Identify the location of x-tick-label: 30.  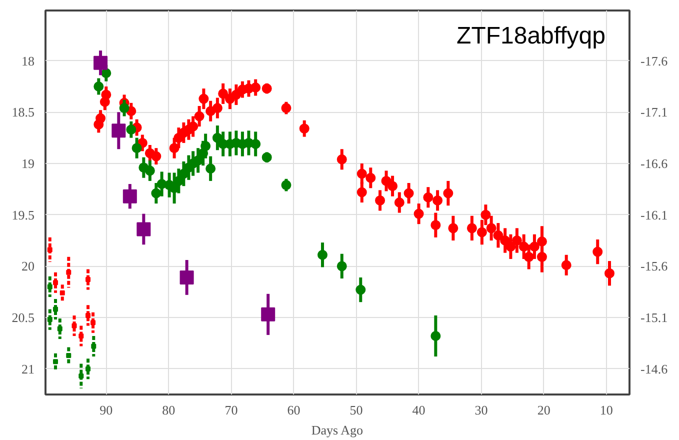
(481, 410).